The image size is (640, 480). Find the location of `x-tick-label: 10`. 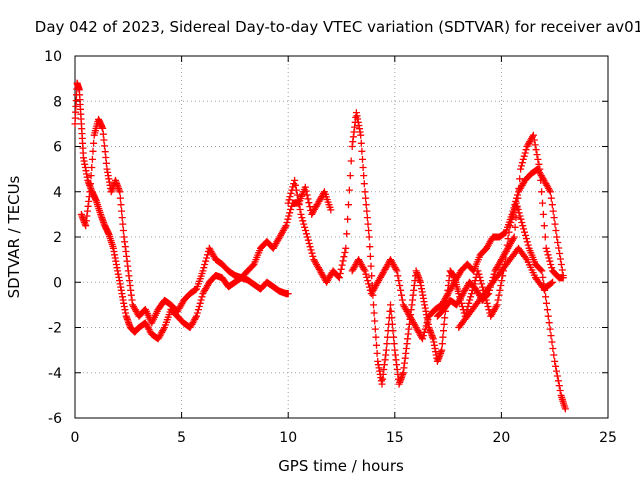

x-tick-label: 10 is located at coordinates (288, 438).